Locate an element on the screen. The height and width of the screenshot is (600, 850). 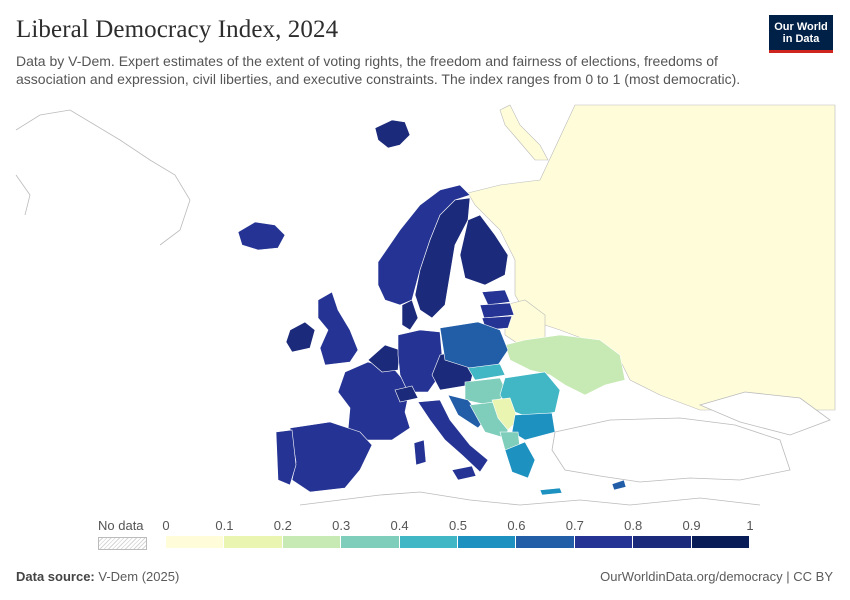
legend-tick-10: 1 is located at coordinates (750, 525).